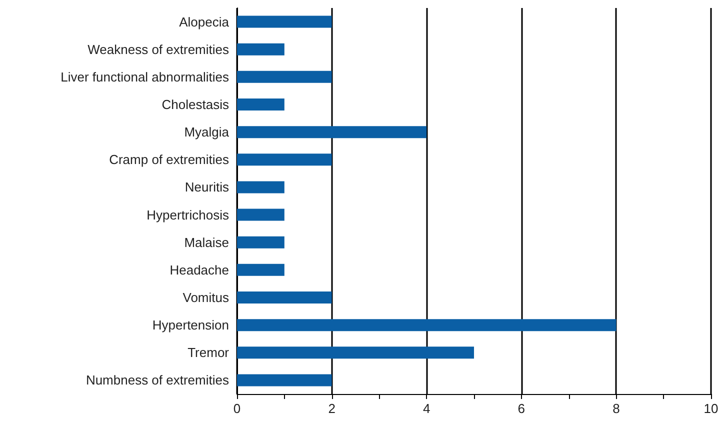 The image size is (723, 430). Describe the element at coordinates (196, 104) in the screenshot. I see `y-tick-label: Cholestasis` at that location.